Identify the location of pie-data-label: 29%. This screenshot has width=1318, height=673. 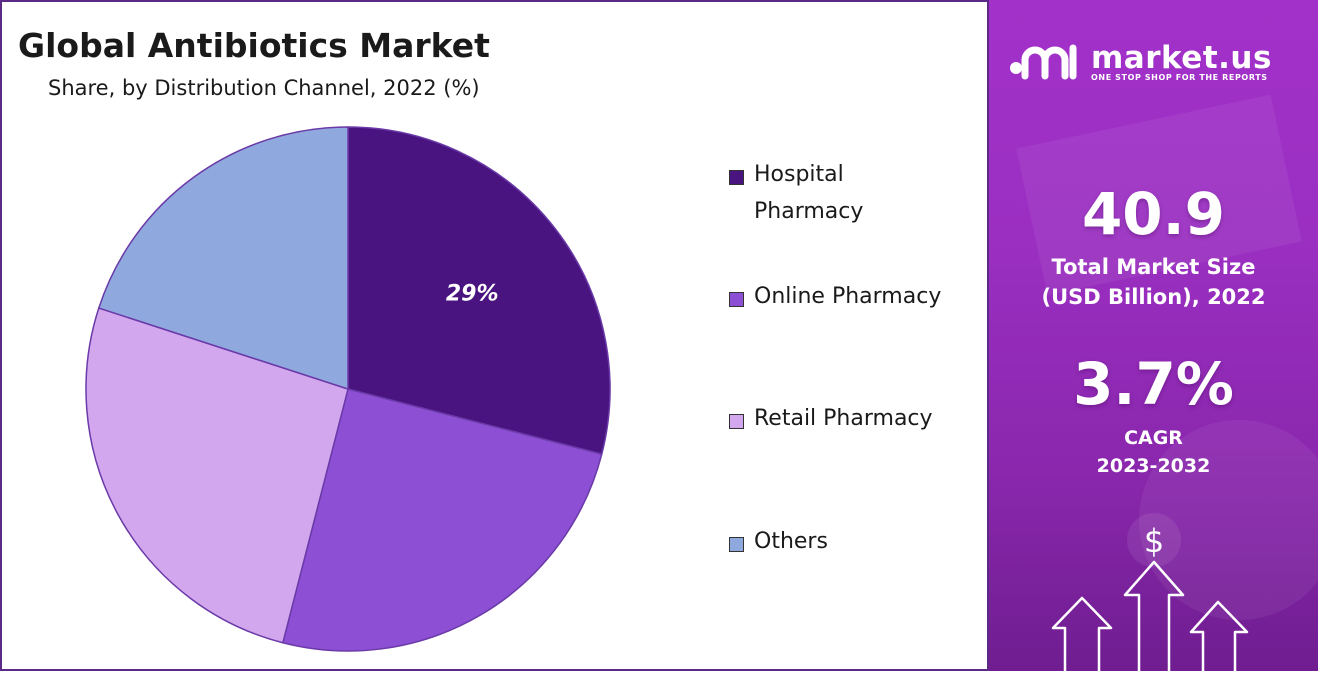
(472, 294).